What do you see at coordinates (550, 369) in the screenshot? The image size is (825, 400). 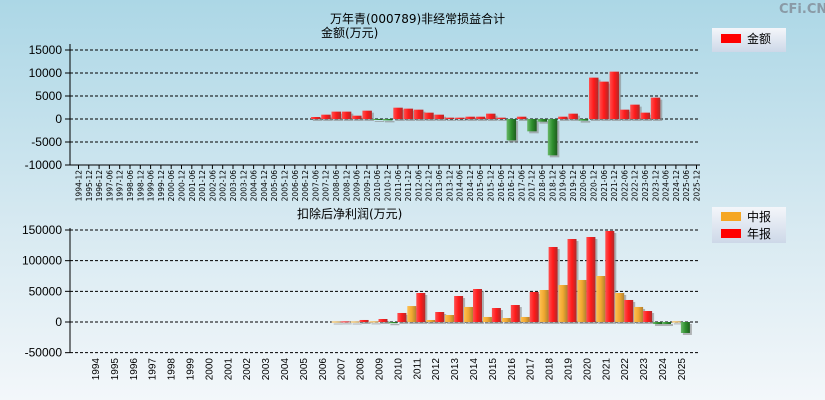 I see `bottom-xtick-label: 2018` at bounding box center [550, 369].